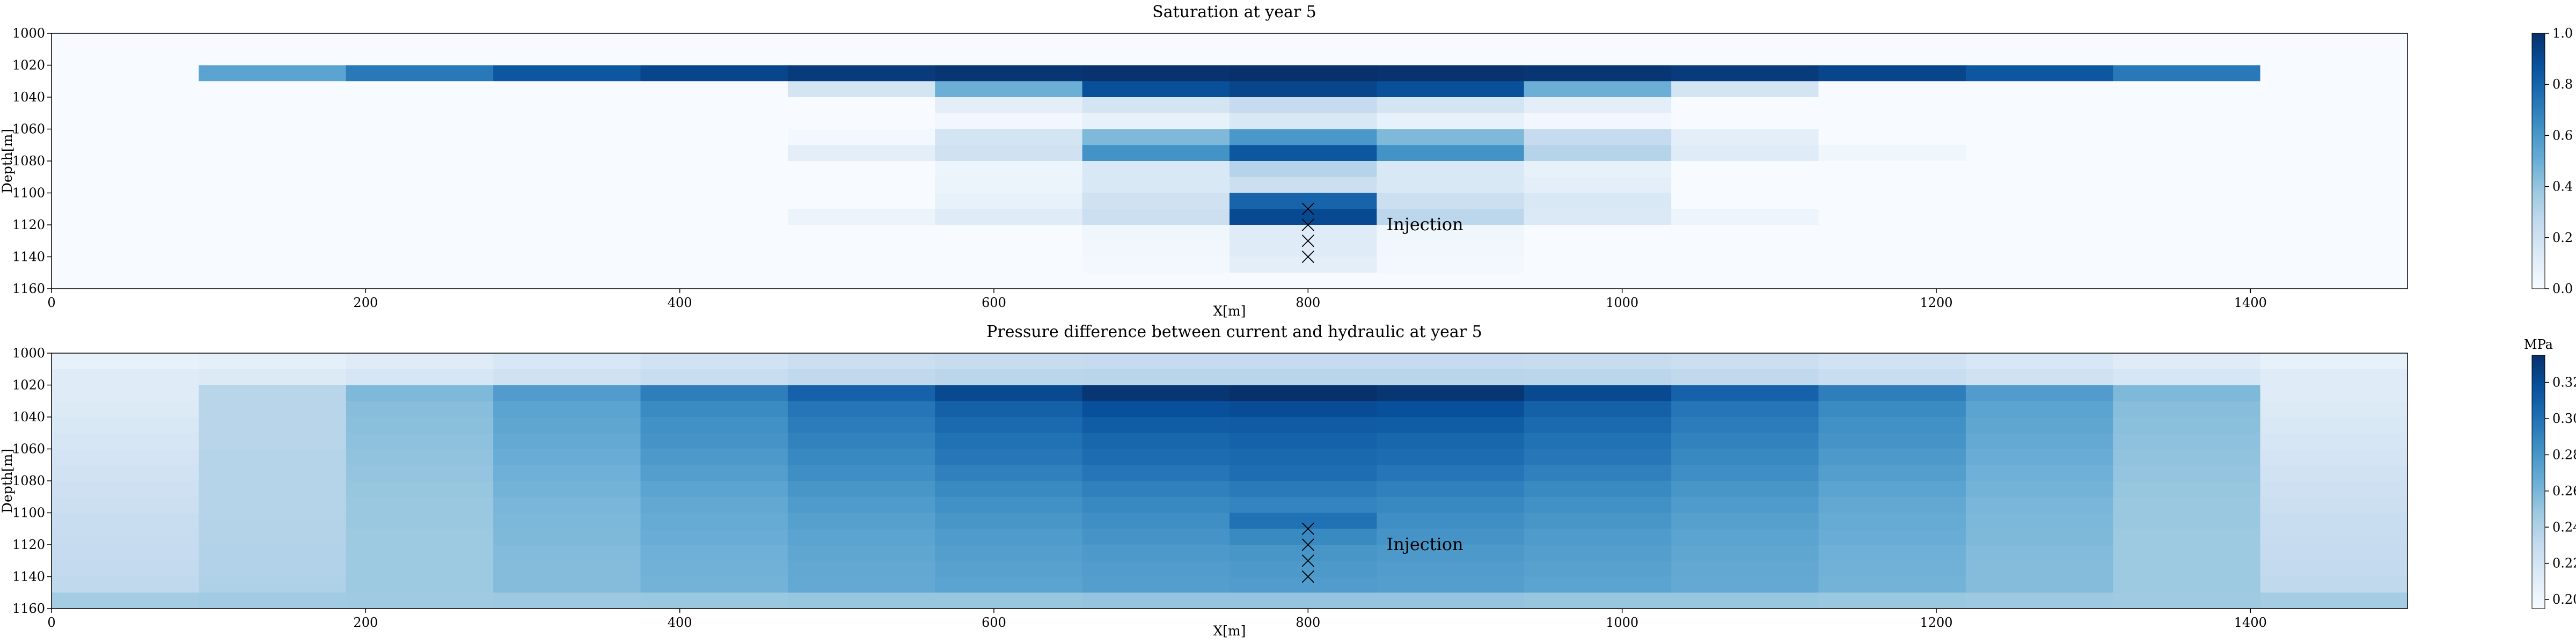  Describe the element at coordinates (32, 481) in the screenshot. I see `y-axis: 1000 1020 1040 1060 1080 1100 1120 1140 1160` at that location.